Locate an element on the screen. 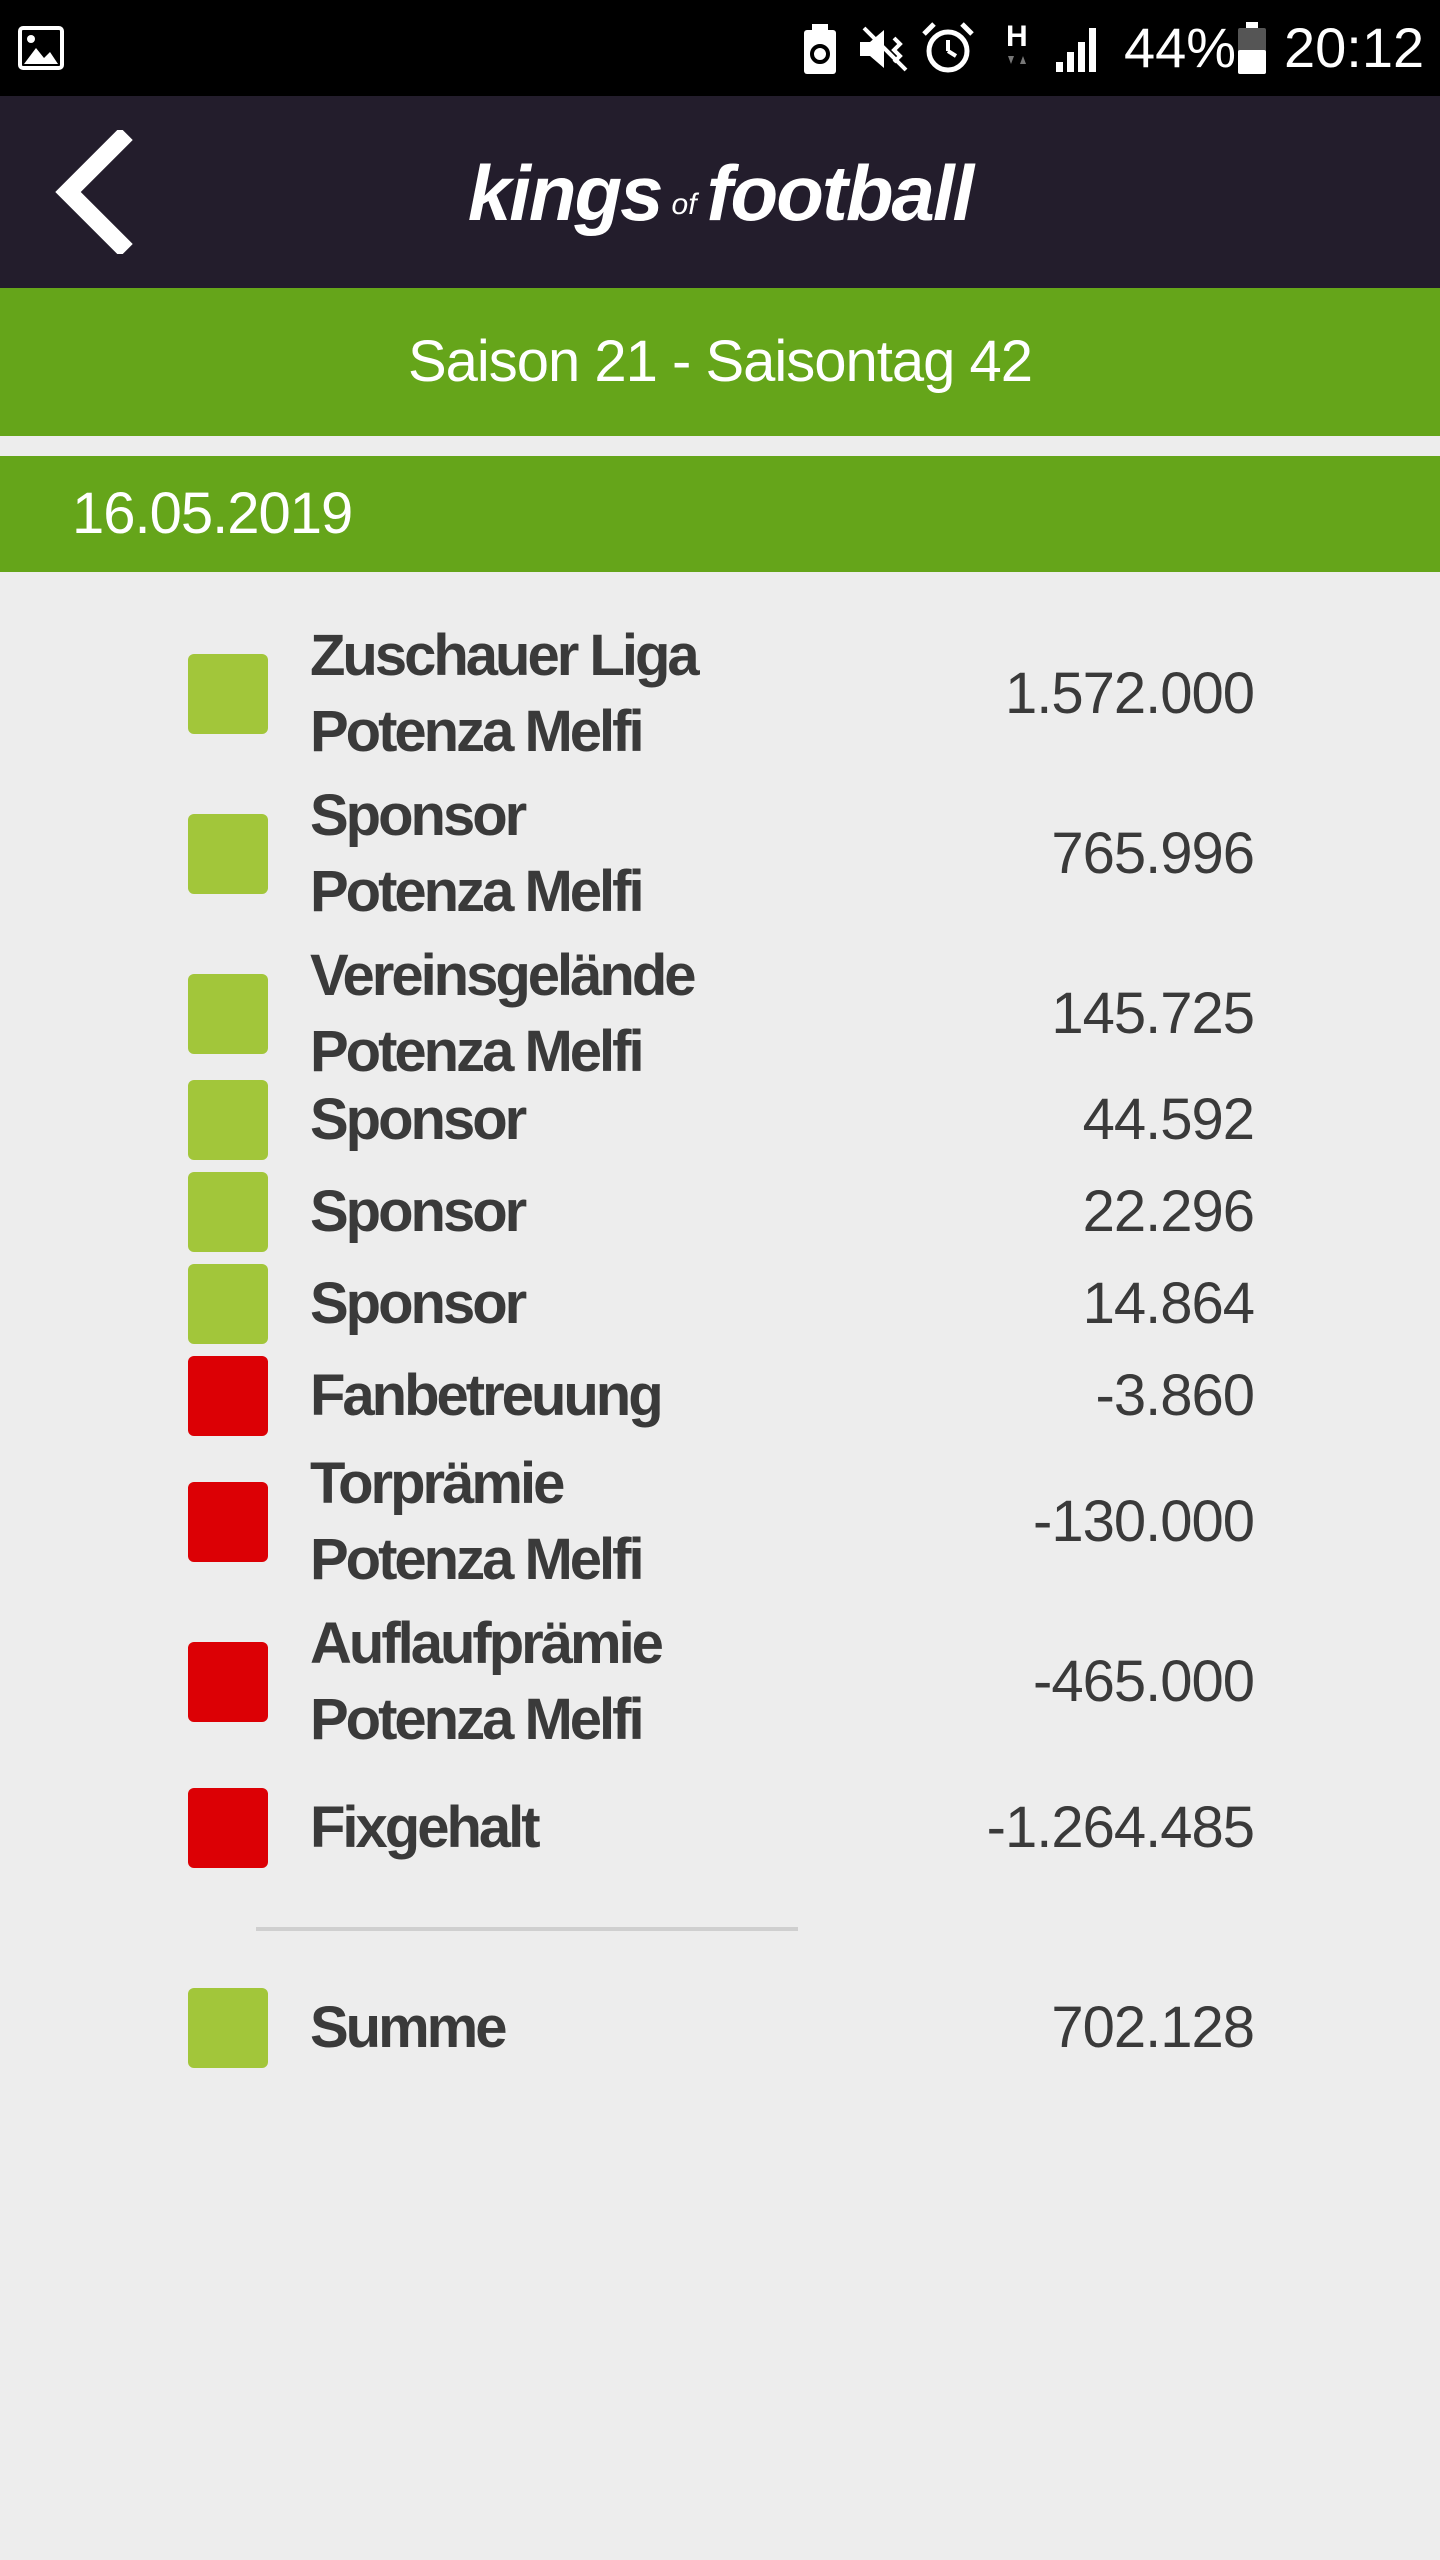  list-item: Sponsor 14.864 is located at coordinates (720, 1294).